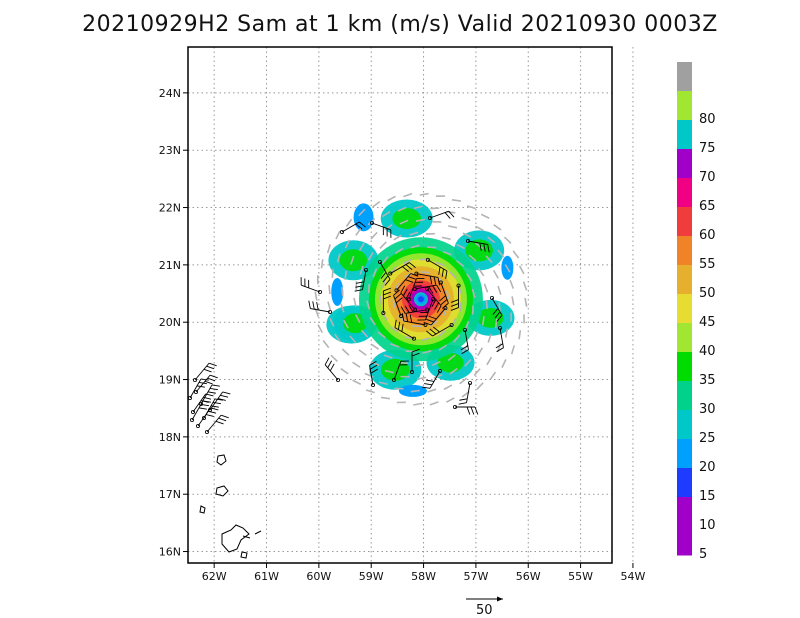  I want to click on lon-tick-label: 54W, so click(633, 576).